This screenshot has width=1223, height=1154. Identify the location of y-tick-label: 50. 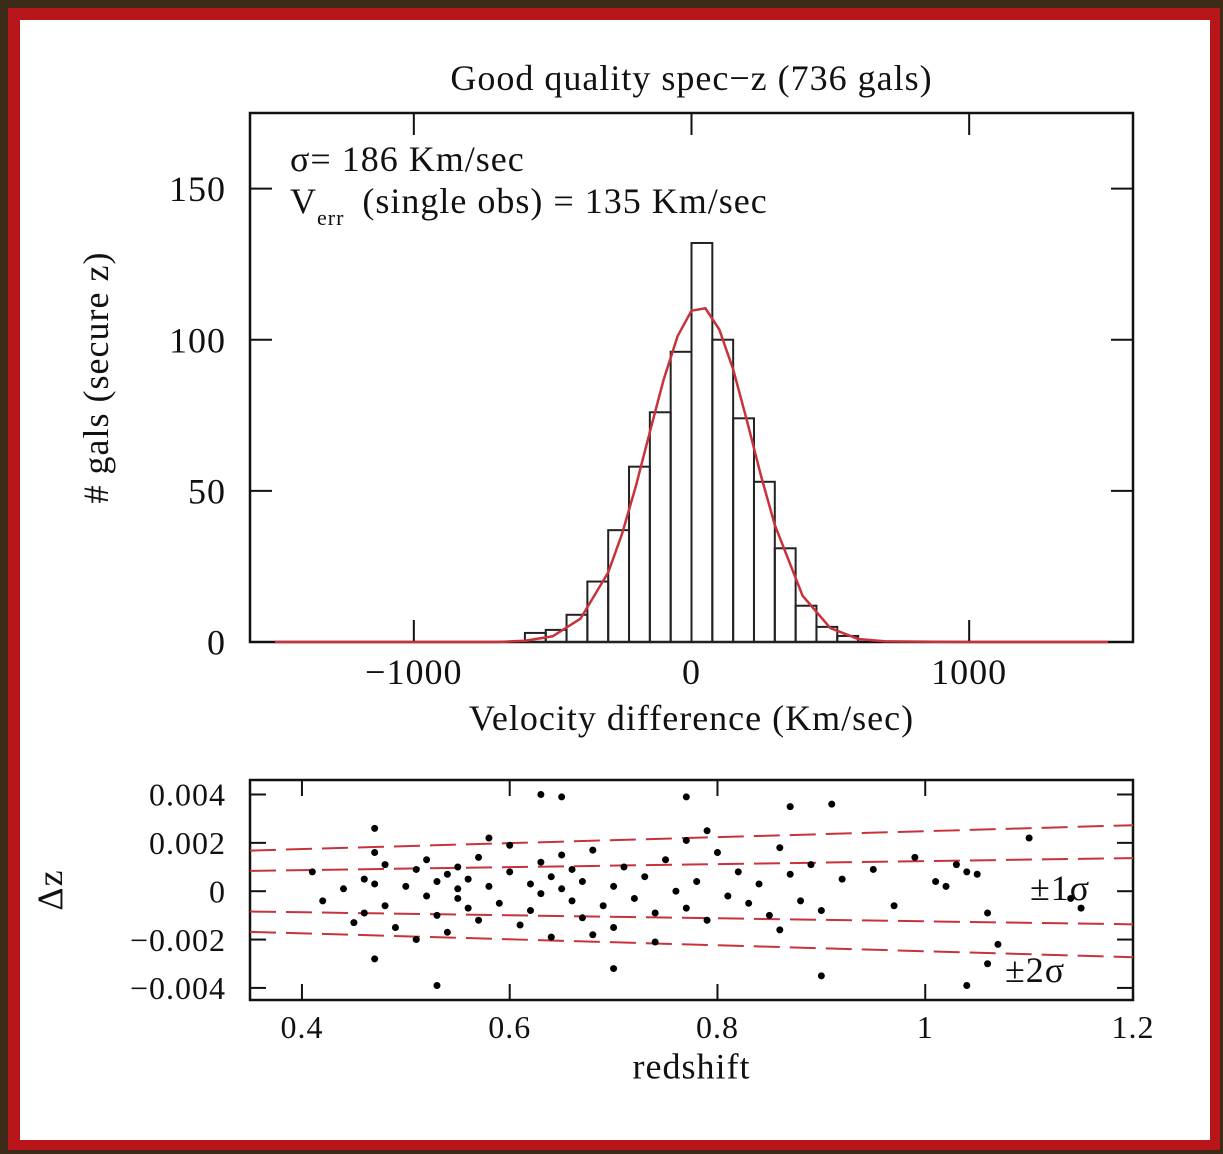
(207, 491).